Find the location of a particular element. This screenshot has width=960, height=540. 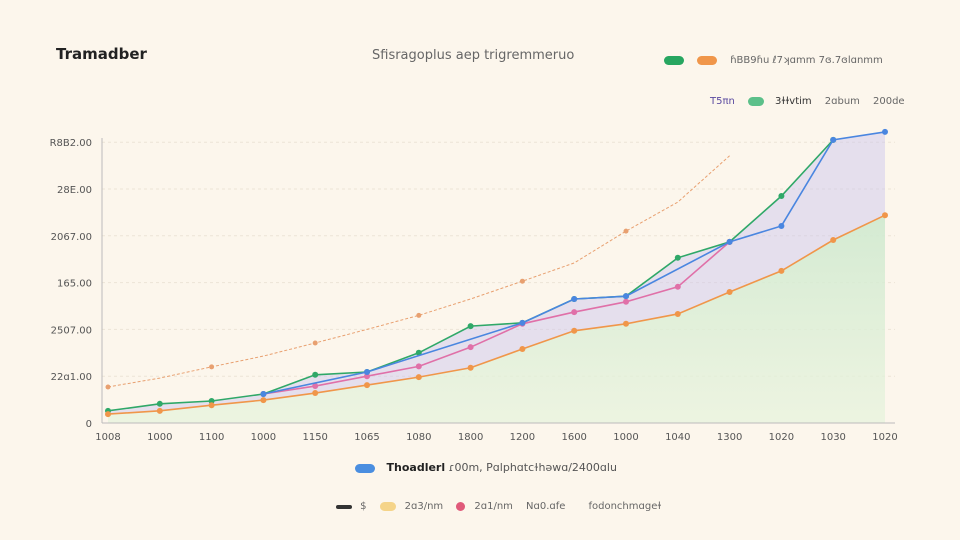

y-tick-label: 0 is located at coordinates (89, 424).